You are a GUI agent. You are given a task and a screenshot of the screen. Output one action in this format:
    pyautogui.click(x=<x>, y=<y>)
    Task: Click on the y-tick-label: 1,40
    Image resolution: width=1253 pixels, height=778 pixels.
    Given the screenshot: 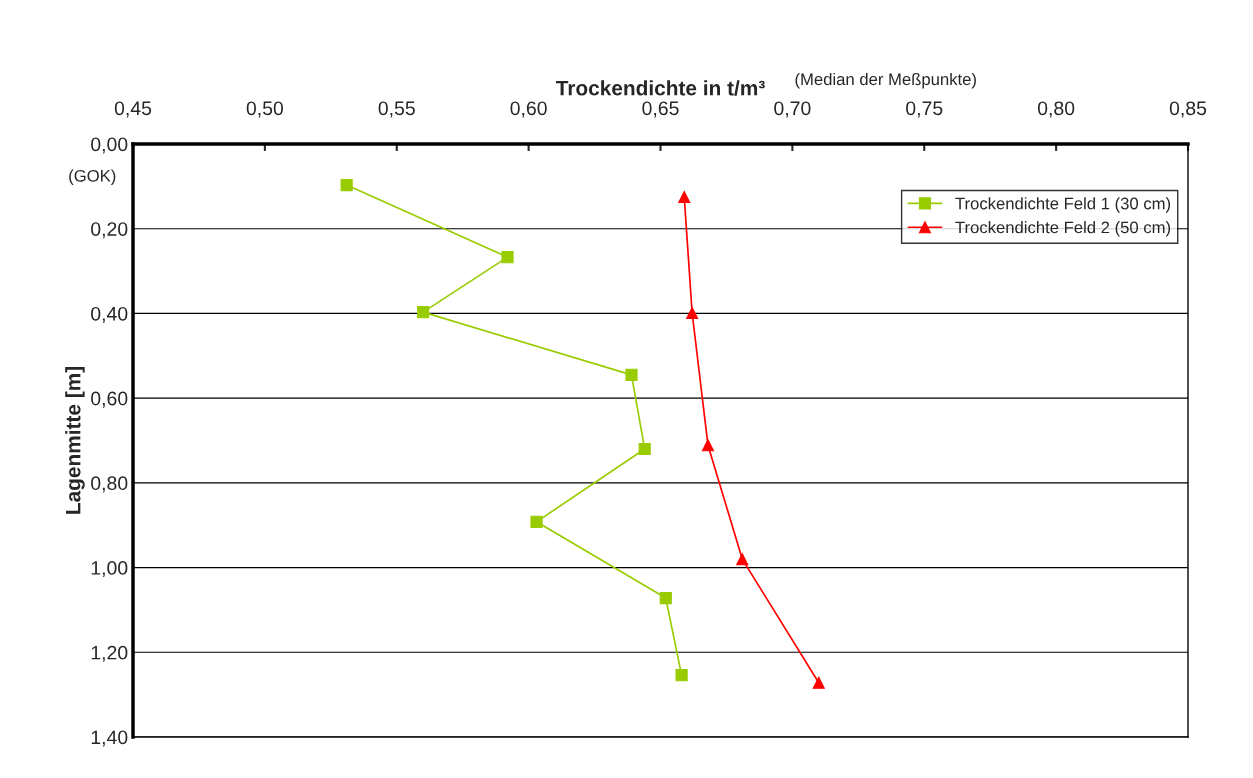 What is the action you would take?
    pyautogui.click(x=109, y=738)
    